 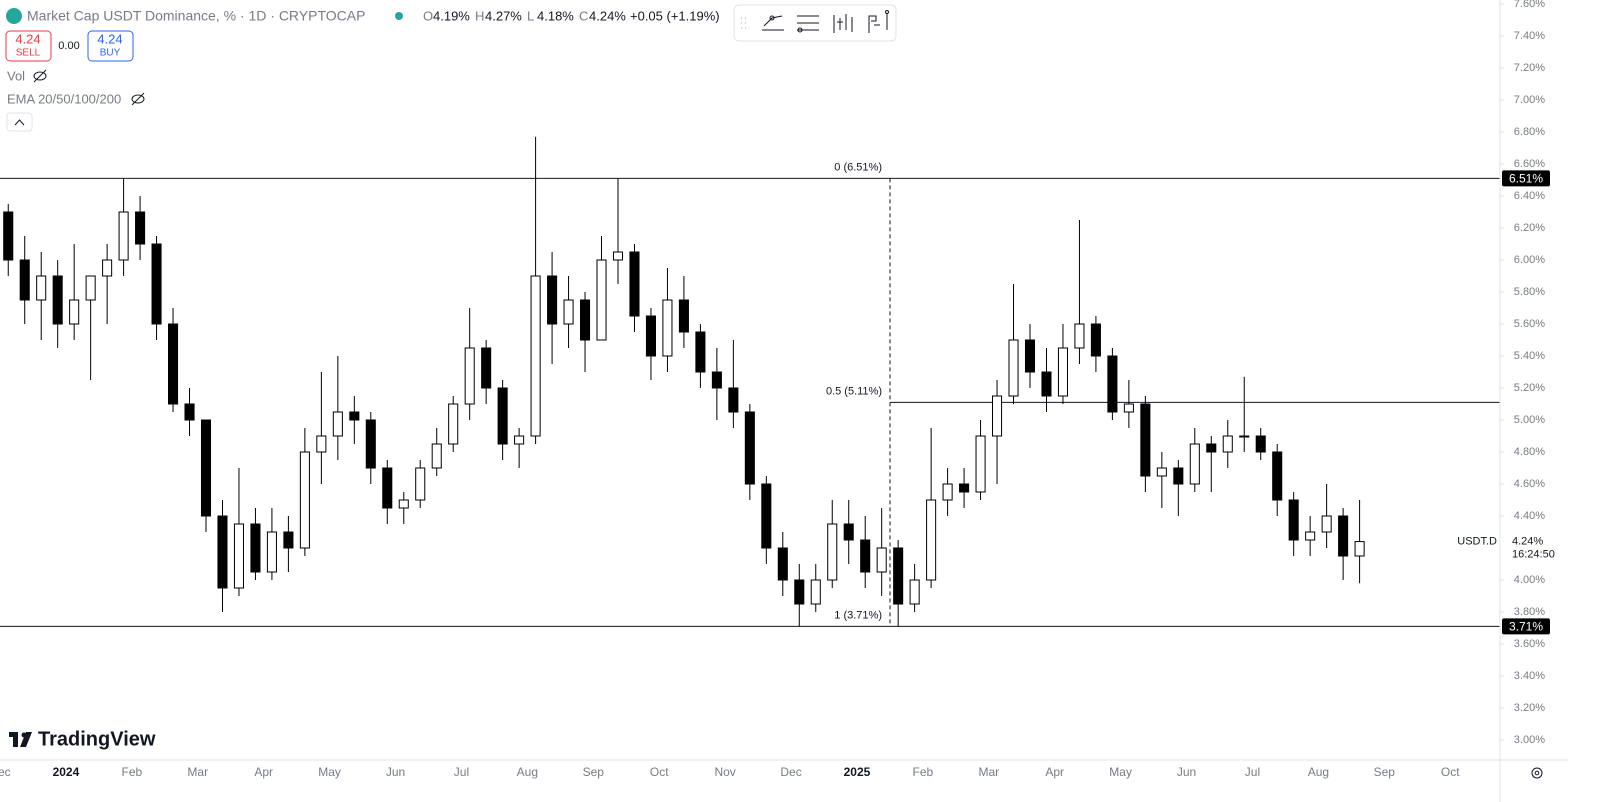 I want to click on y-tick-label: 5.80%, so click(x=1529, y=292).